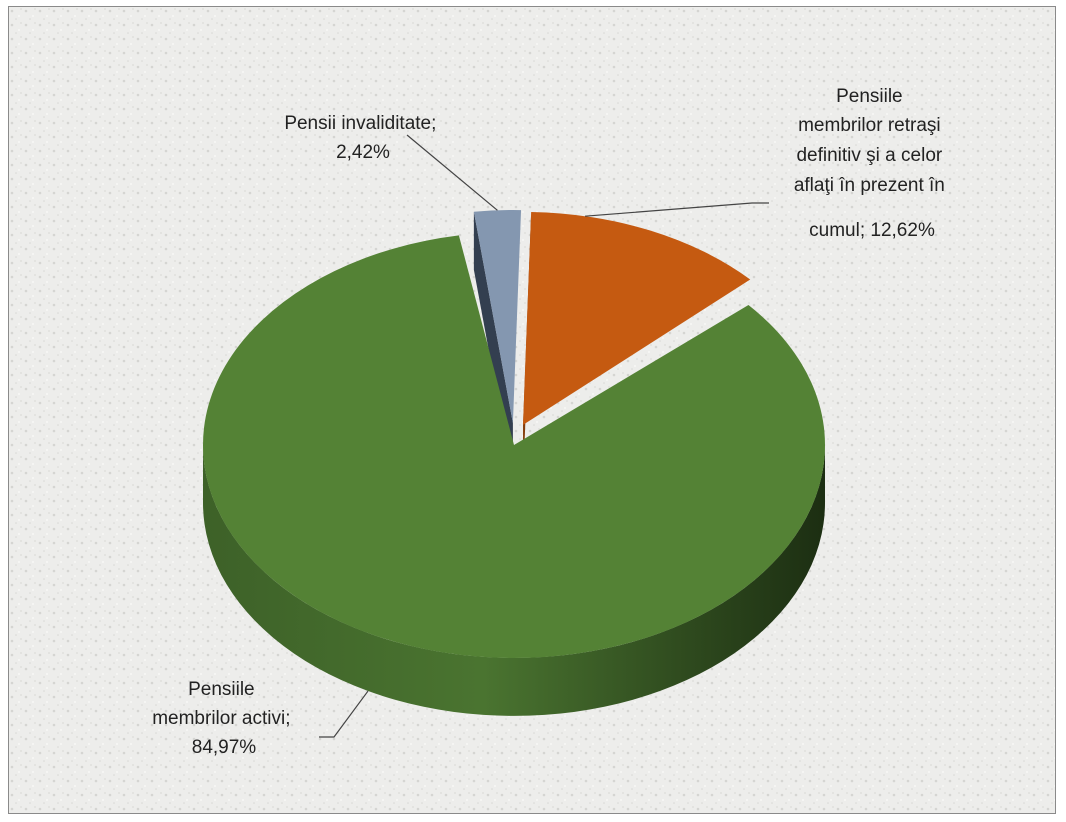 The image size is (1066, 822). Describe the element at coordinates (362, 138) in the screenshot. I see `label-slice-1: Pensii invaliditate; 2,42%` at that location.